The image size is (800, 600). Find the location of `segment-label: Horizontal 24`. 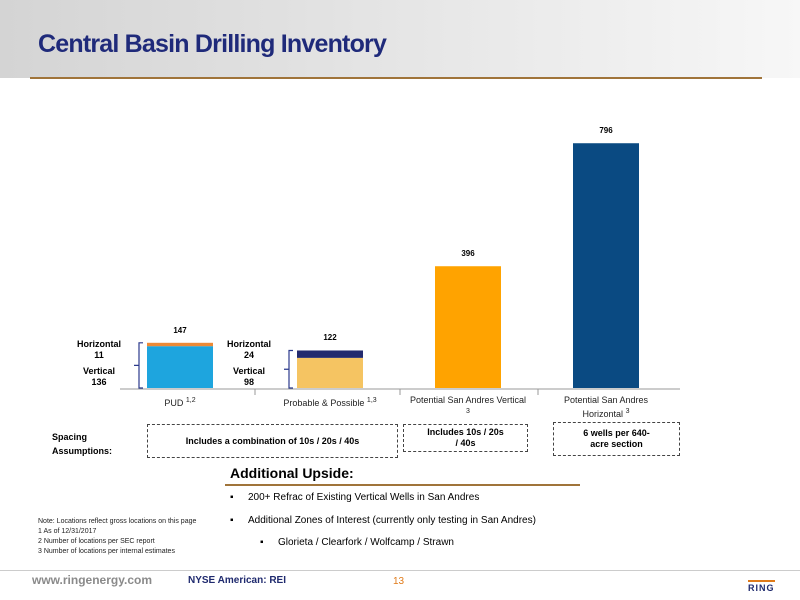

segment-label: Horizontal 24 is located at coordinates (249, 350).